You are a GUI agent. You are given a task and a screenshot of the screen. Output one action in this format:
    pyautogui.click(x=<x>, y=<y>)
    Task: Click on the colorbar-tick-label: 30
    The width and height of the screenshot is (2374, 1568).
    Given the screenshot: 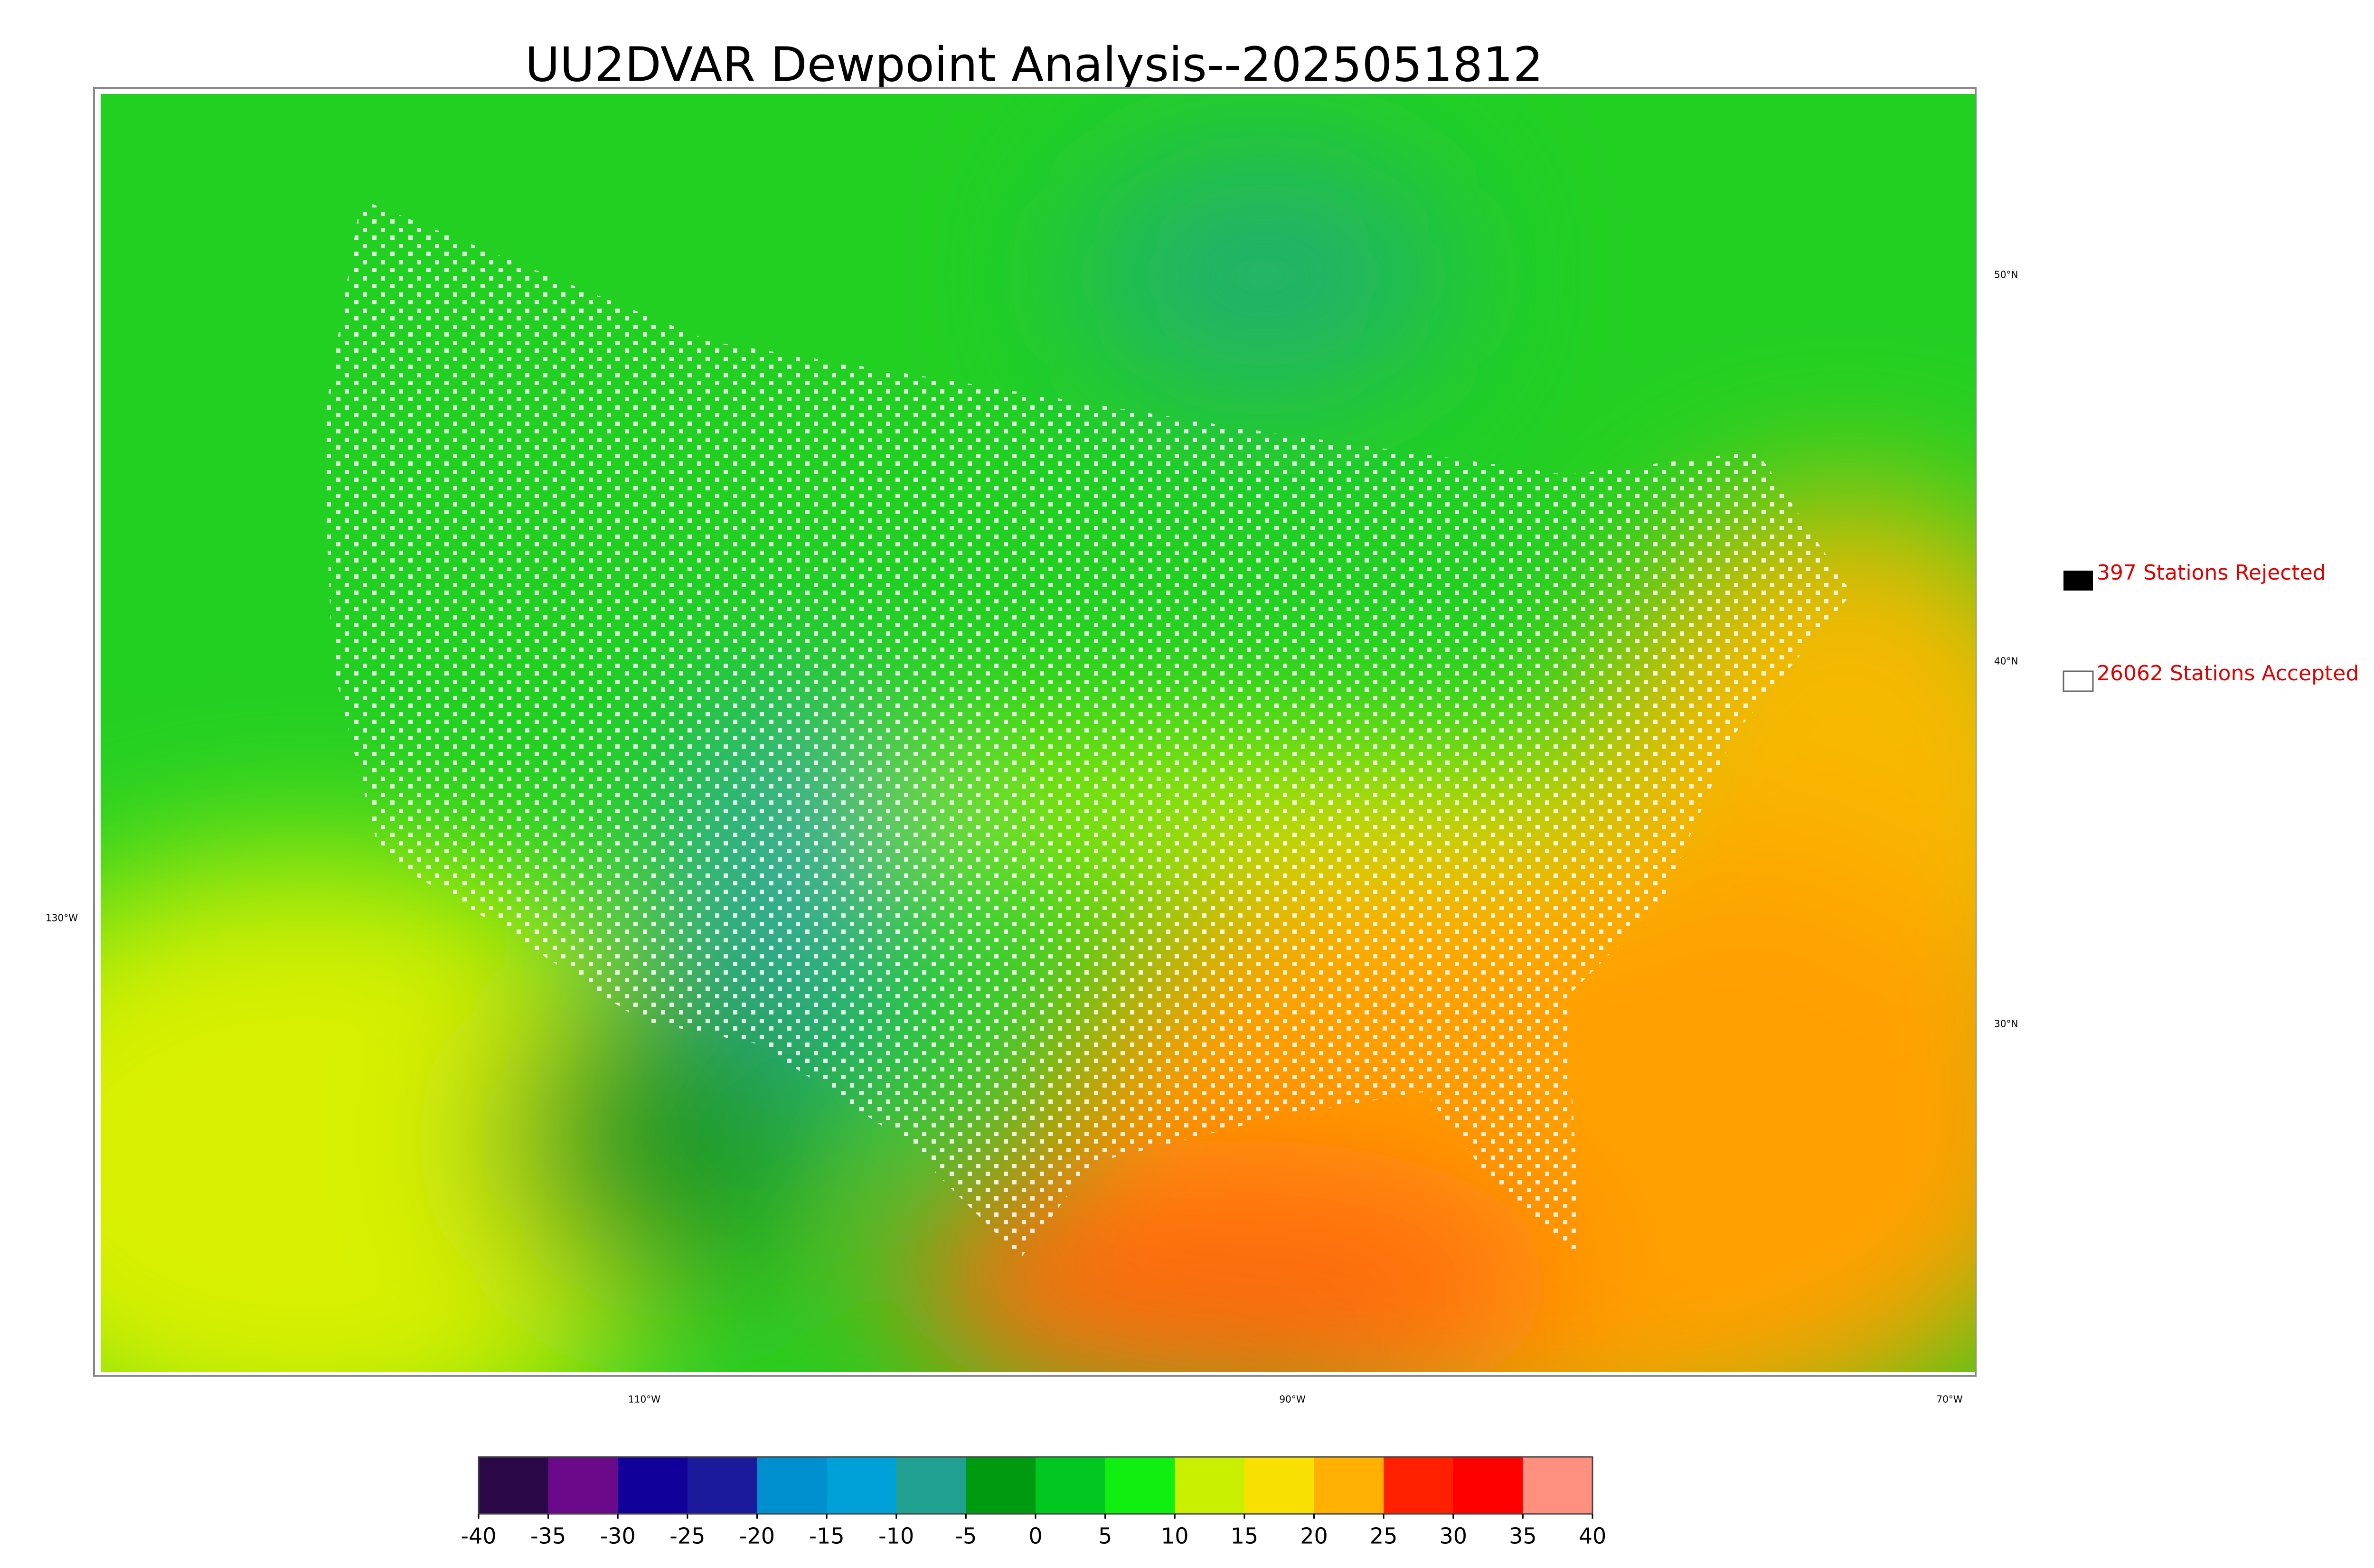 What is the action you would take?
    pyautogui.click(x=1453, y=1536)
    